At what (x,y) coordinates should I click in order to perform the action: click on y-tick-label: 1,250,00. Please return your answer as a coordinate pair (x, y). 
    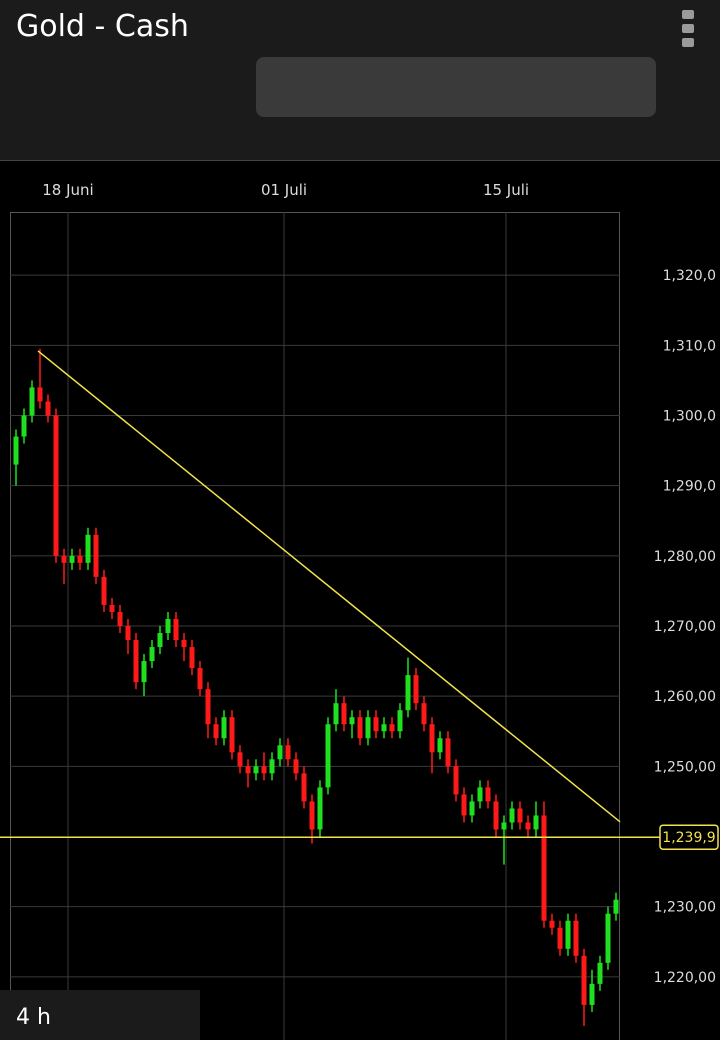
    Looking at the image, I should click on (685, 767).